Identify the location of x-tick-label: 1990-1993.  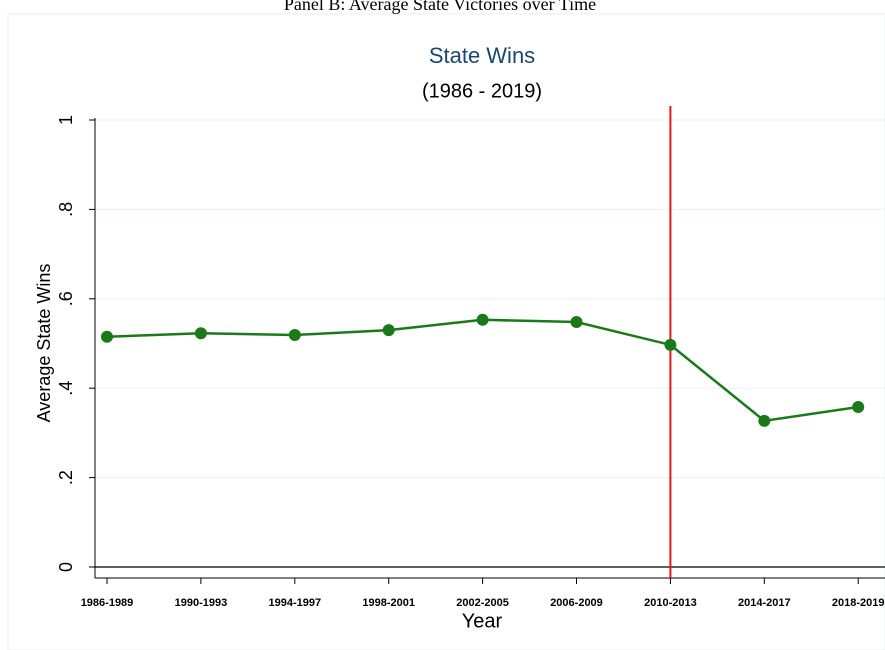
(201, 603).